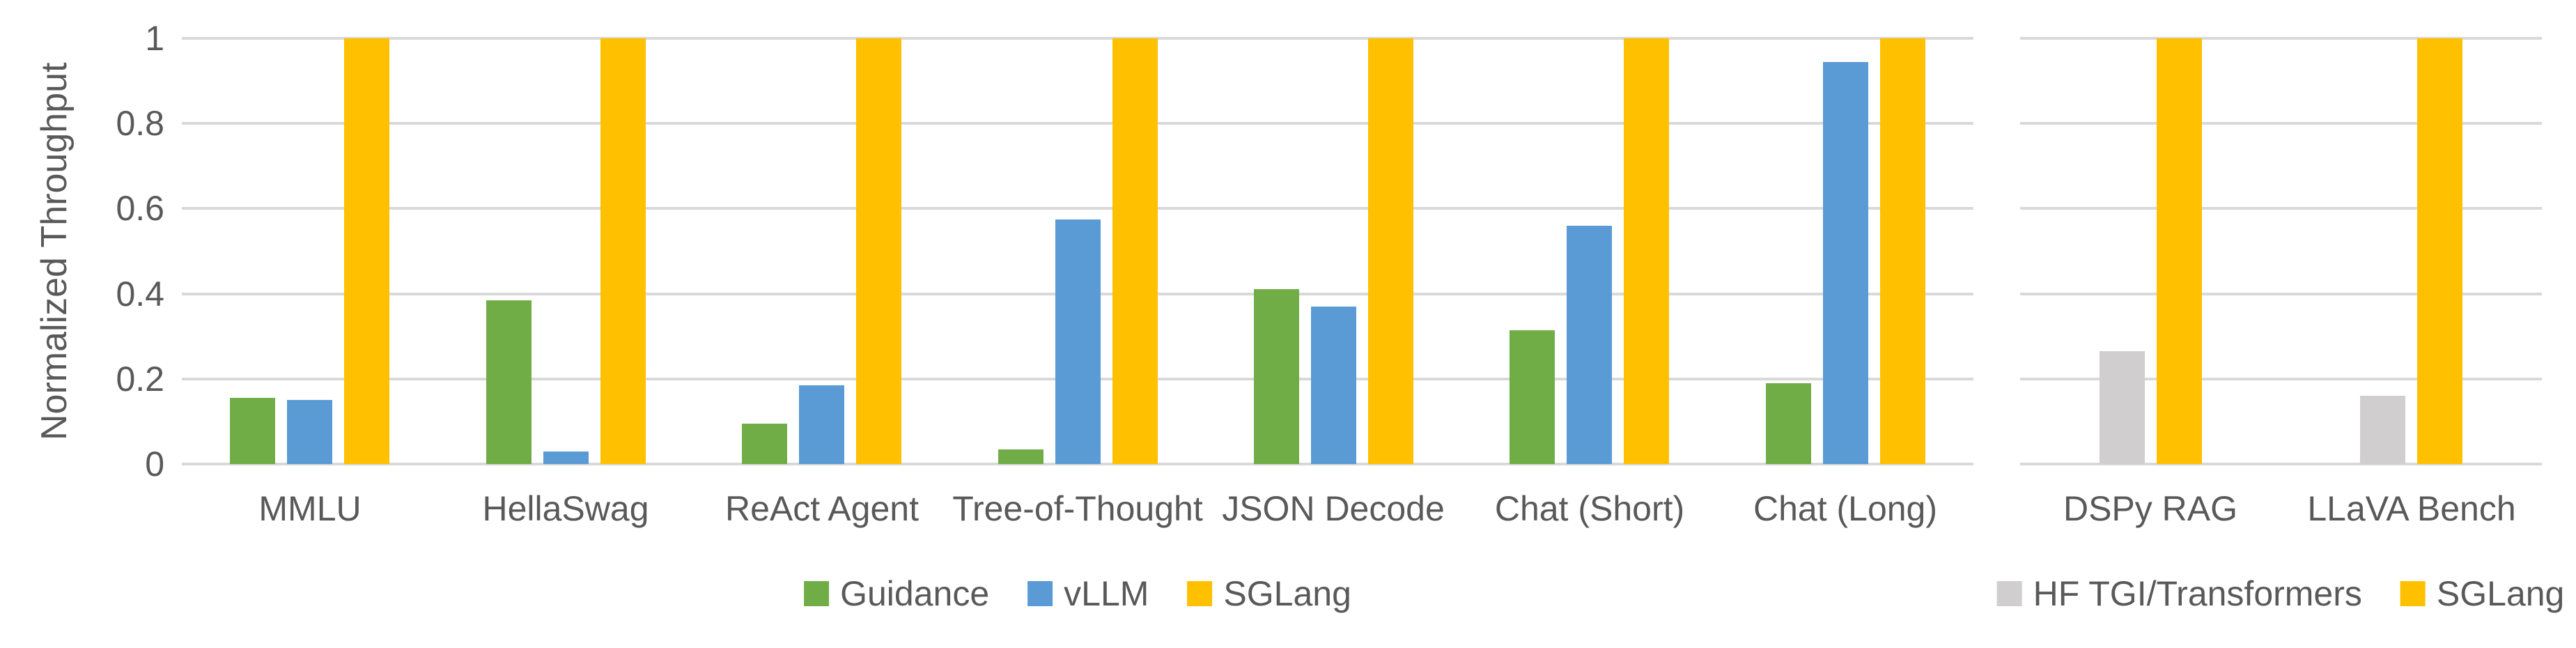 The height and width of the screenshot is (648, 2576). I want to click on bar-vllm-chat-long, so click(1845, 263).